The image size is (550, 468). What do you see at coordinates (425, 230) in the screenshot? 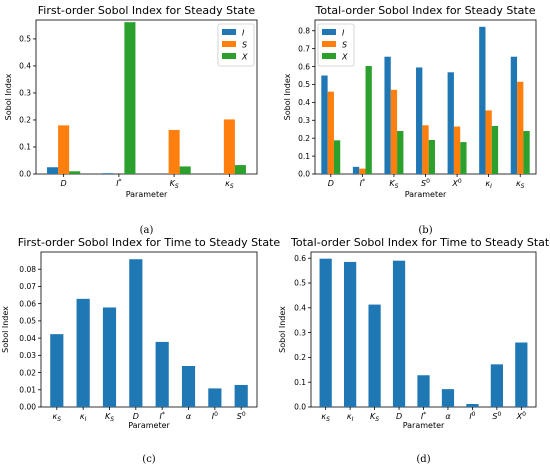
I see `chart2-caption: (b)` at bounding box center [425, 230].